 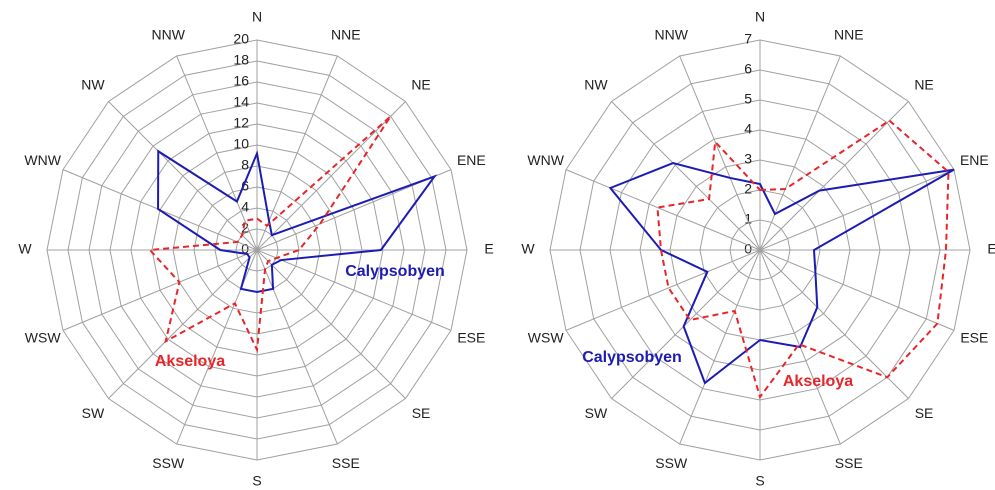 I want to click on r-tick-label: 20, so click(x=241, y=39).